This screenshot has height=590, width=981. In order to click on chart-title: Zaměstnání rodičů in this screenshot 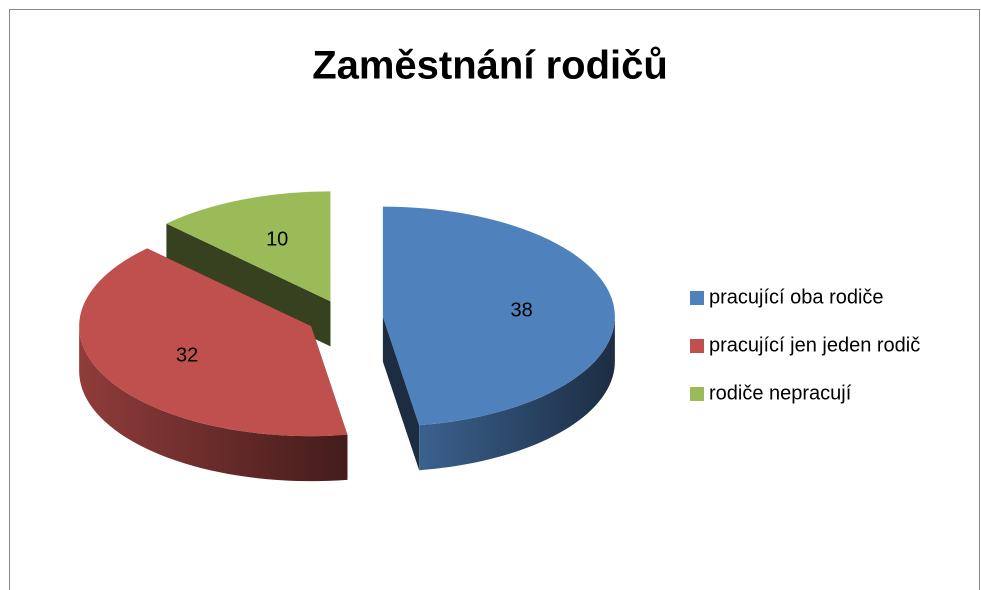, I will do `click(490, 66)`.